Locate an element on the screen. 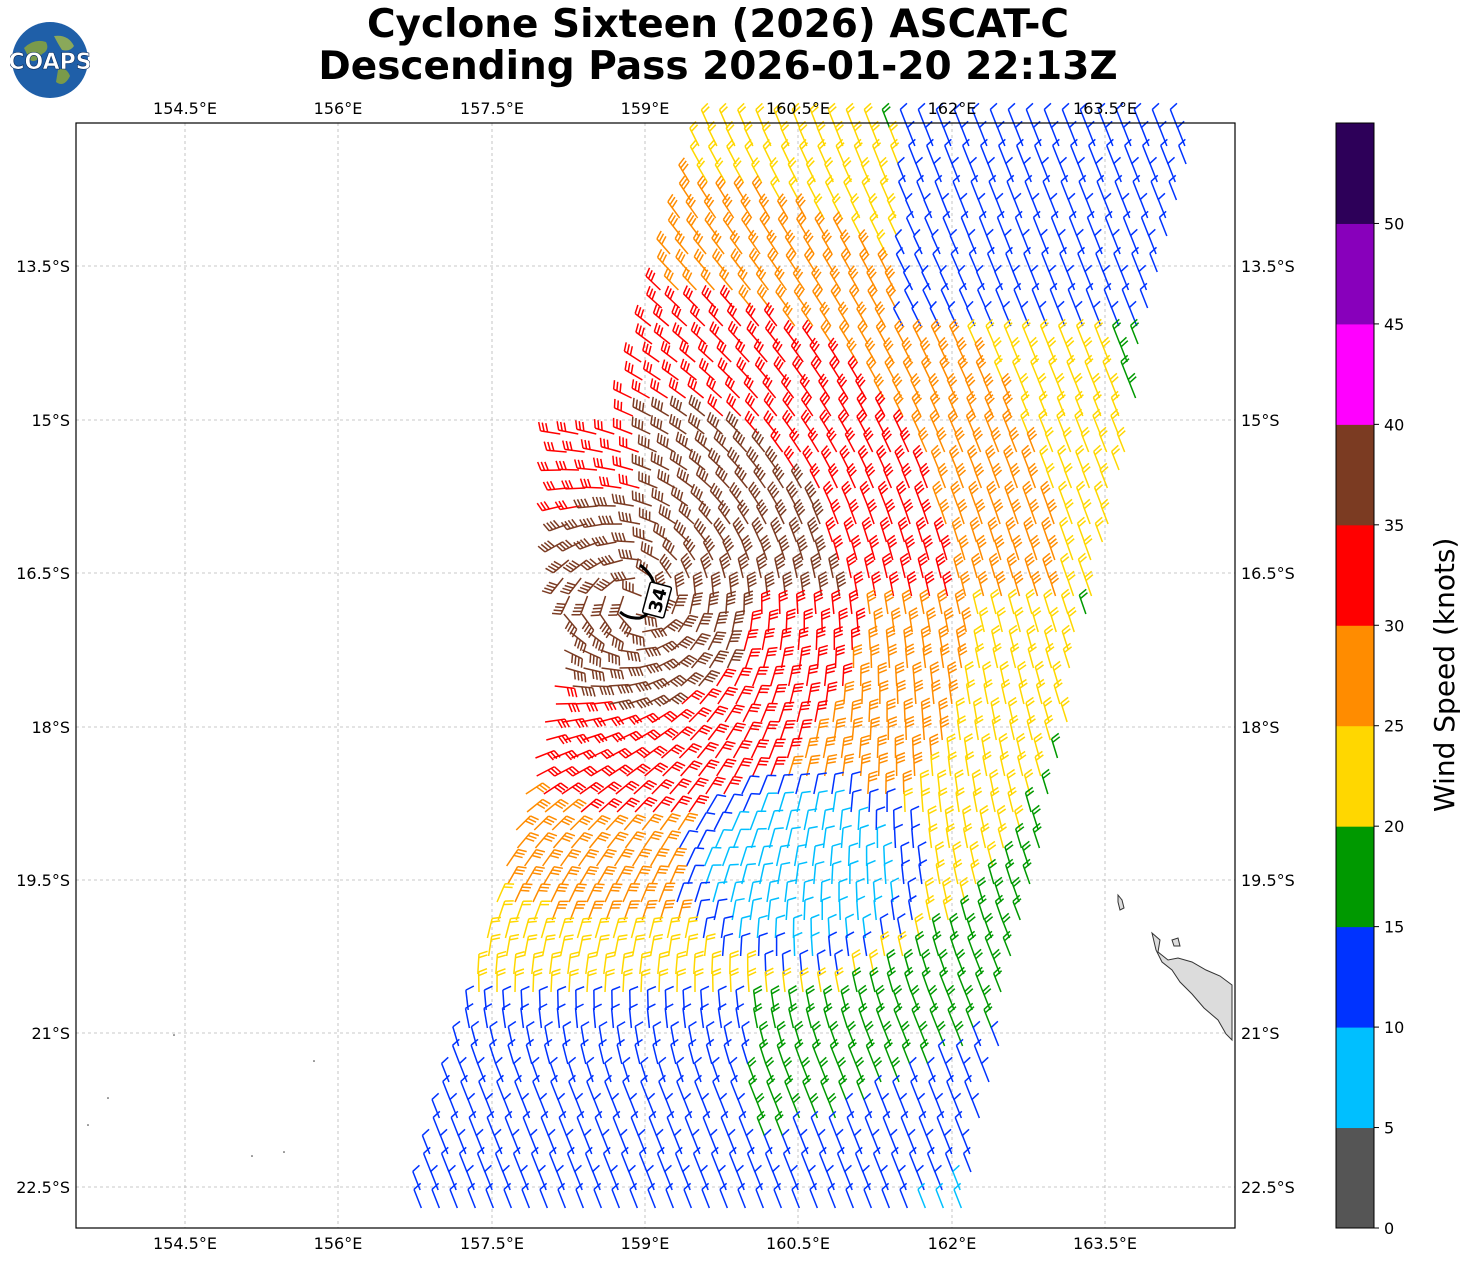 This screenshot has width=1473, height=1264. colorbar-segment is located at coordinates (1355, 374).